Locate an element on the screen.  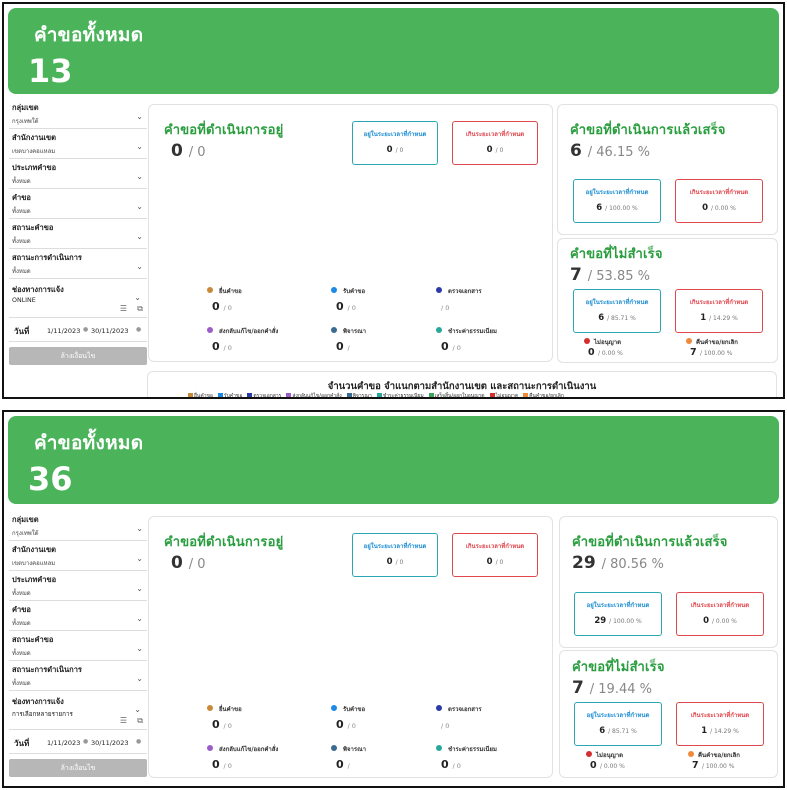
legend-item: ตรวจเอกสาร is located at coordinates (264, 394).